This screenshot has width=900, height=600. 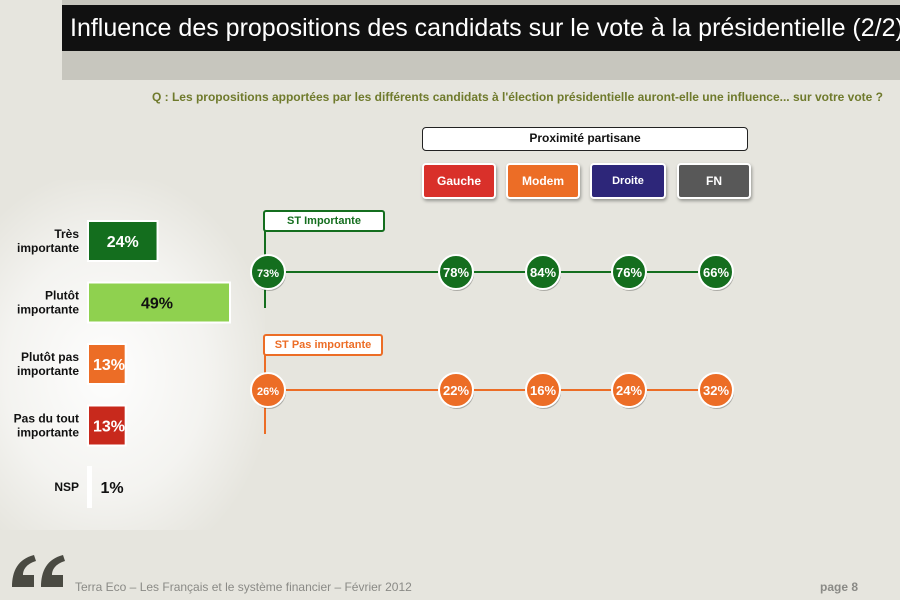 I want to click on series-tag-important: ST Importante, so click(x=324, y=221).